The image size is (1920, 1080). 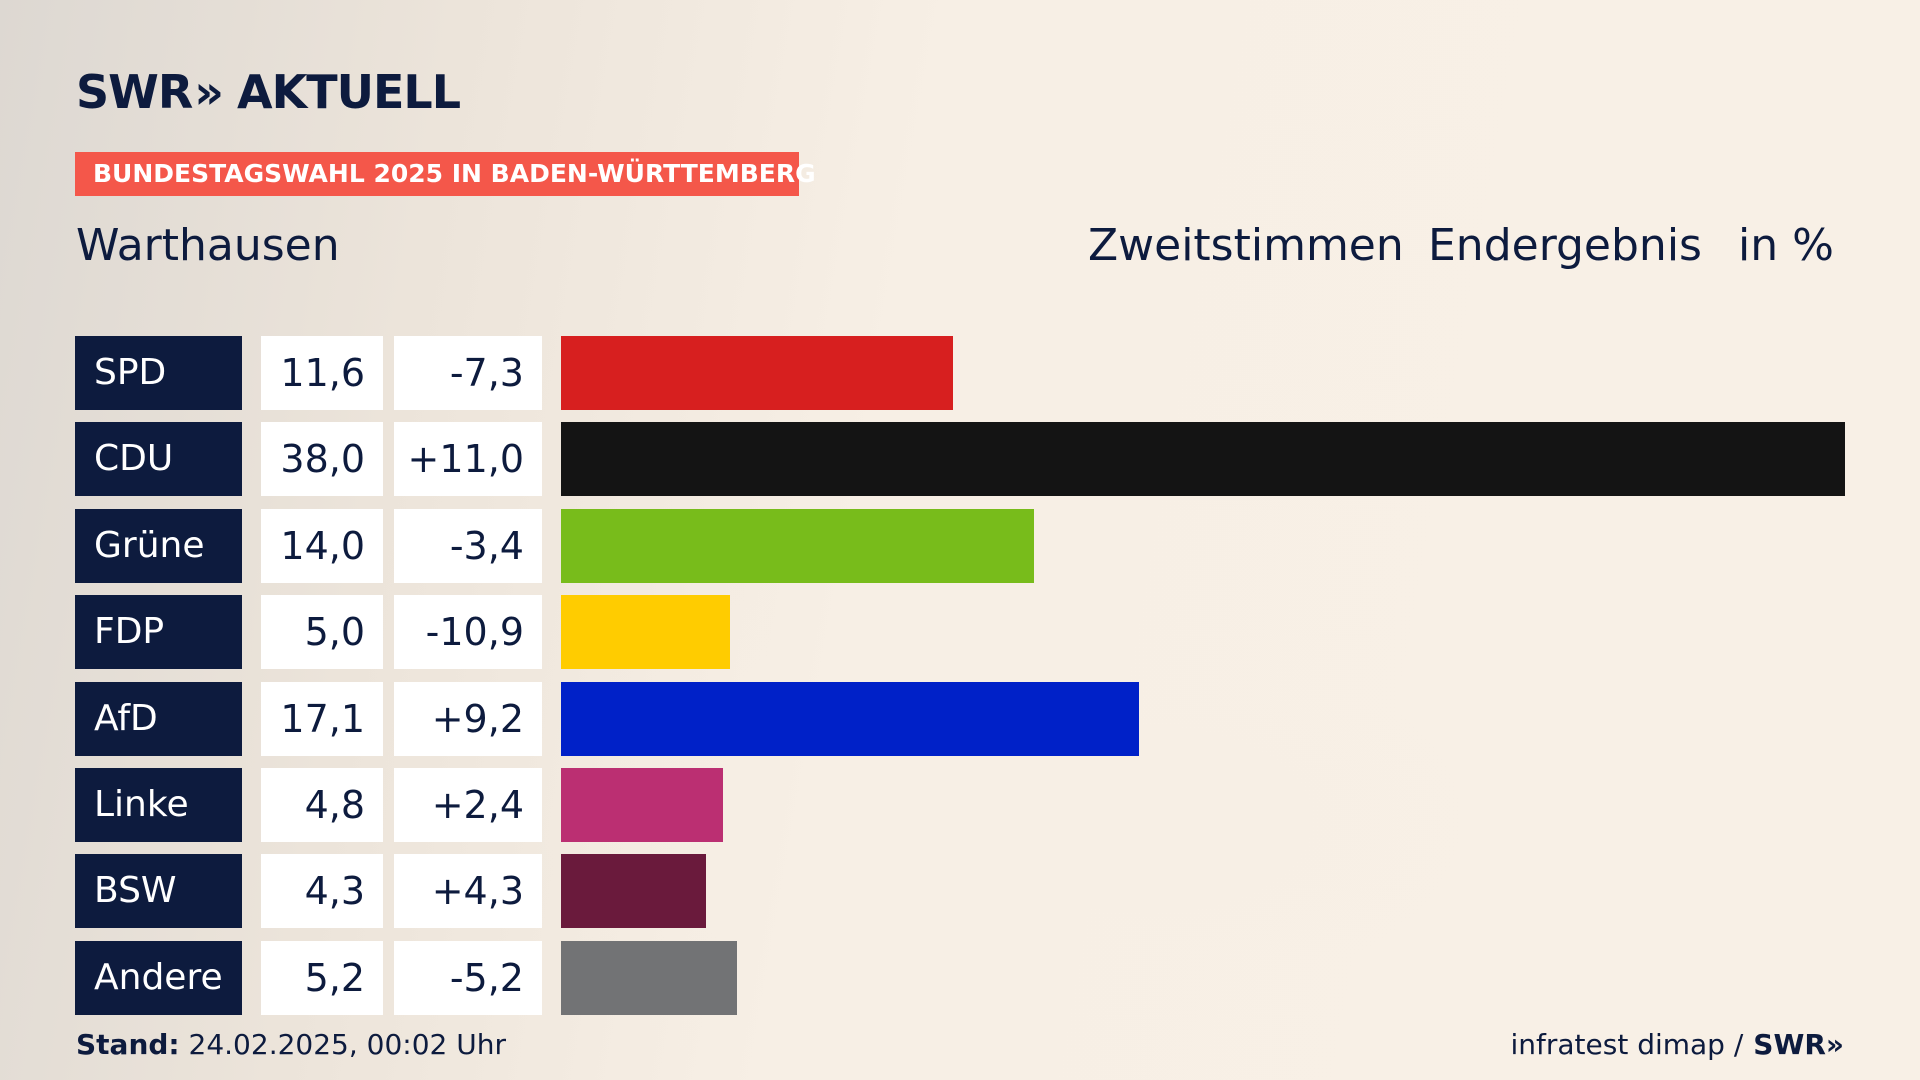 I want to click on party-diff: -5,2, so click(x=468, y=977).